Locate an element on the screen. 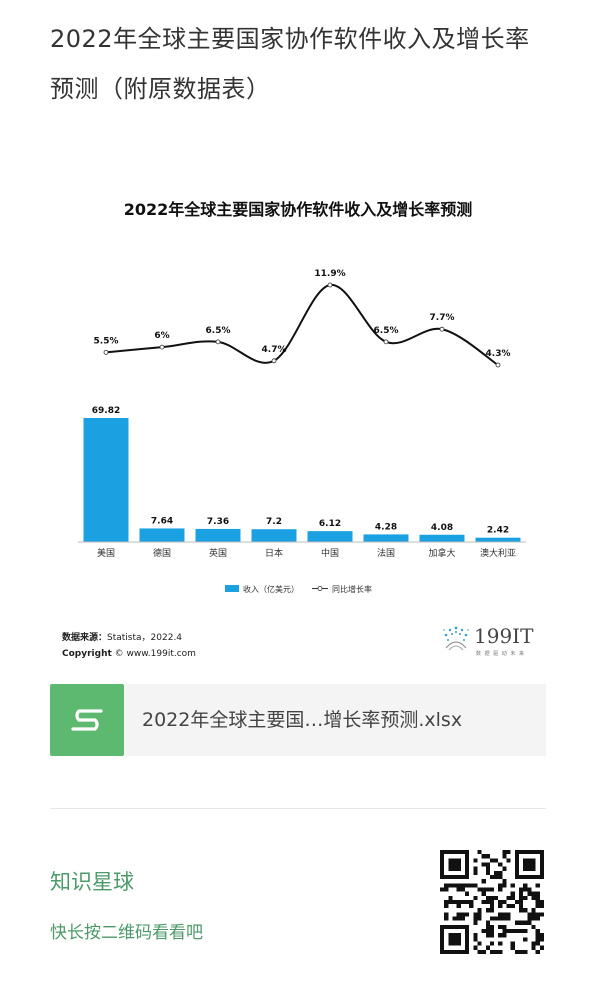 The image size is (596, 998). article-title: 2022年全球主要国家协作软件收入及增长率预测（附原数据表） is located at coordinates (290, 64).